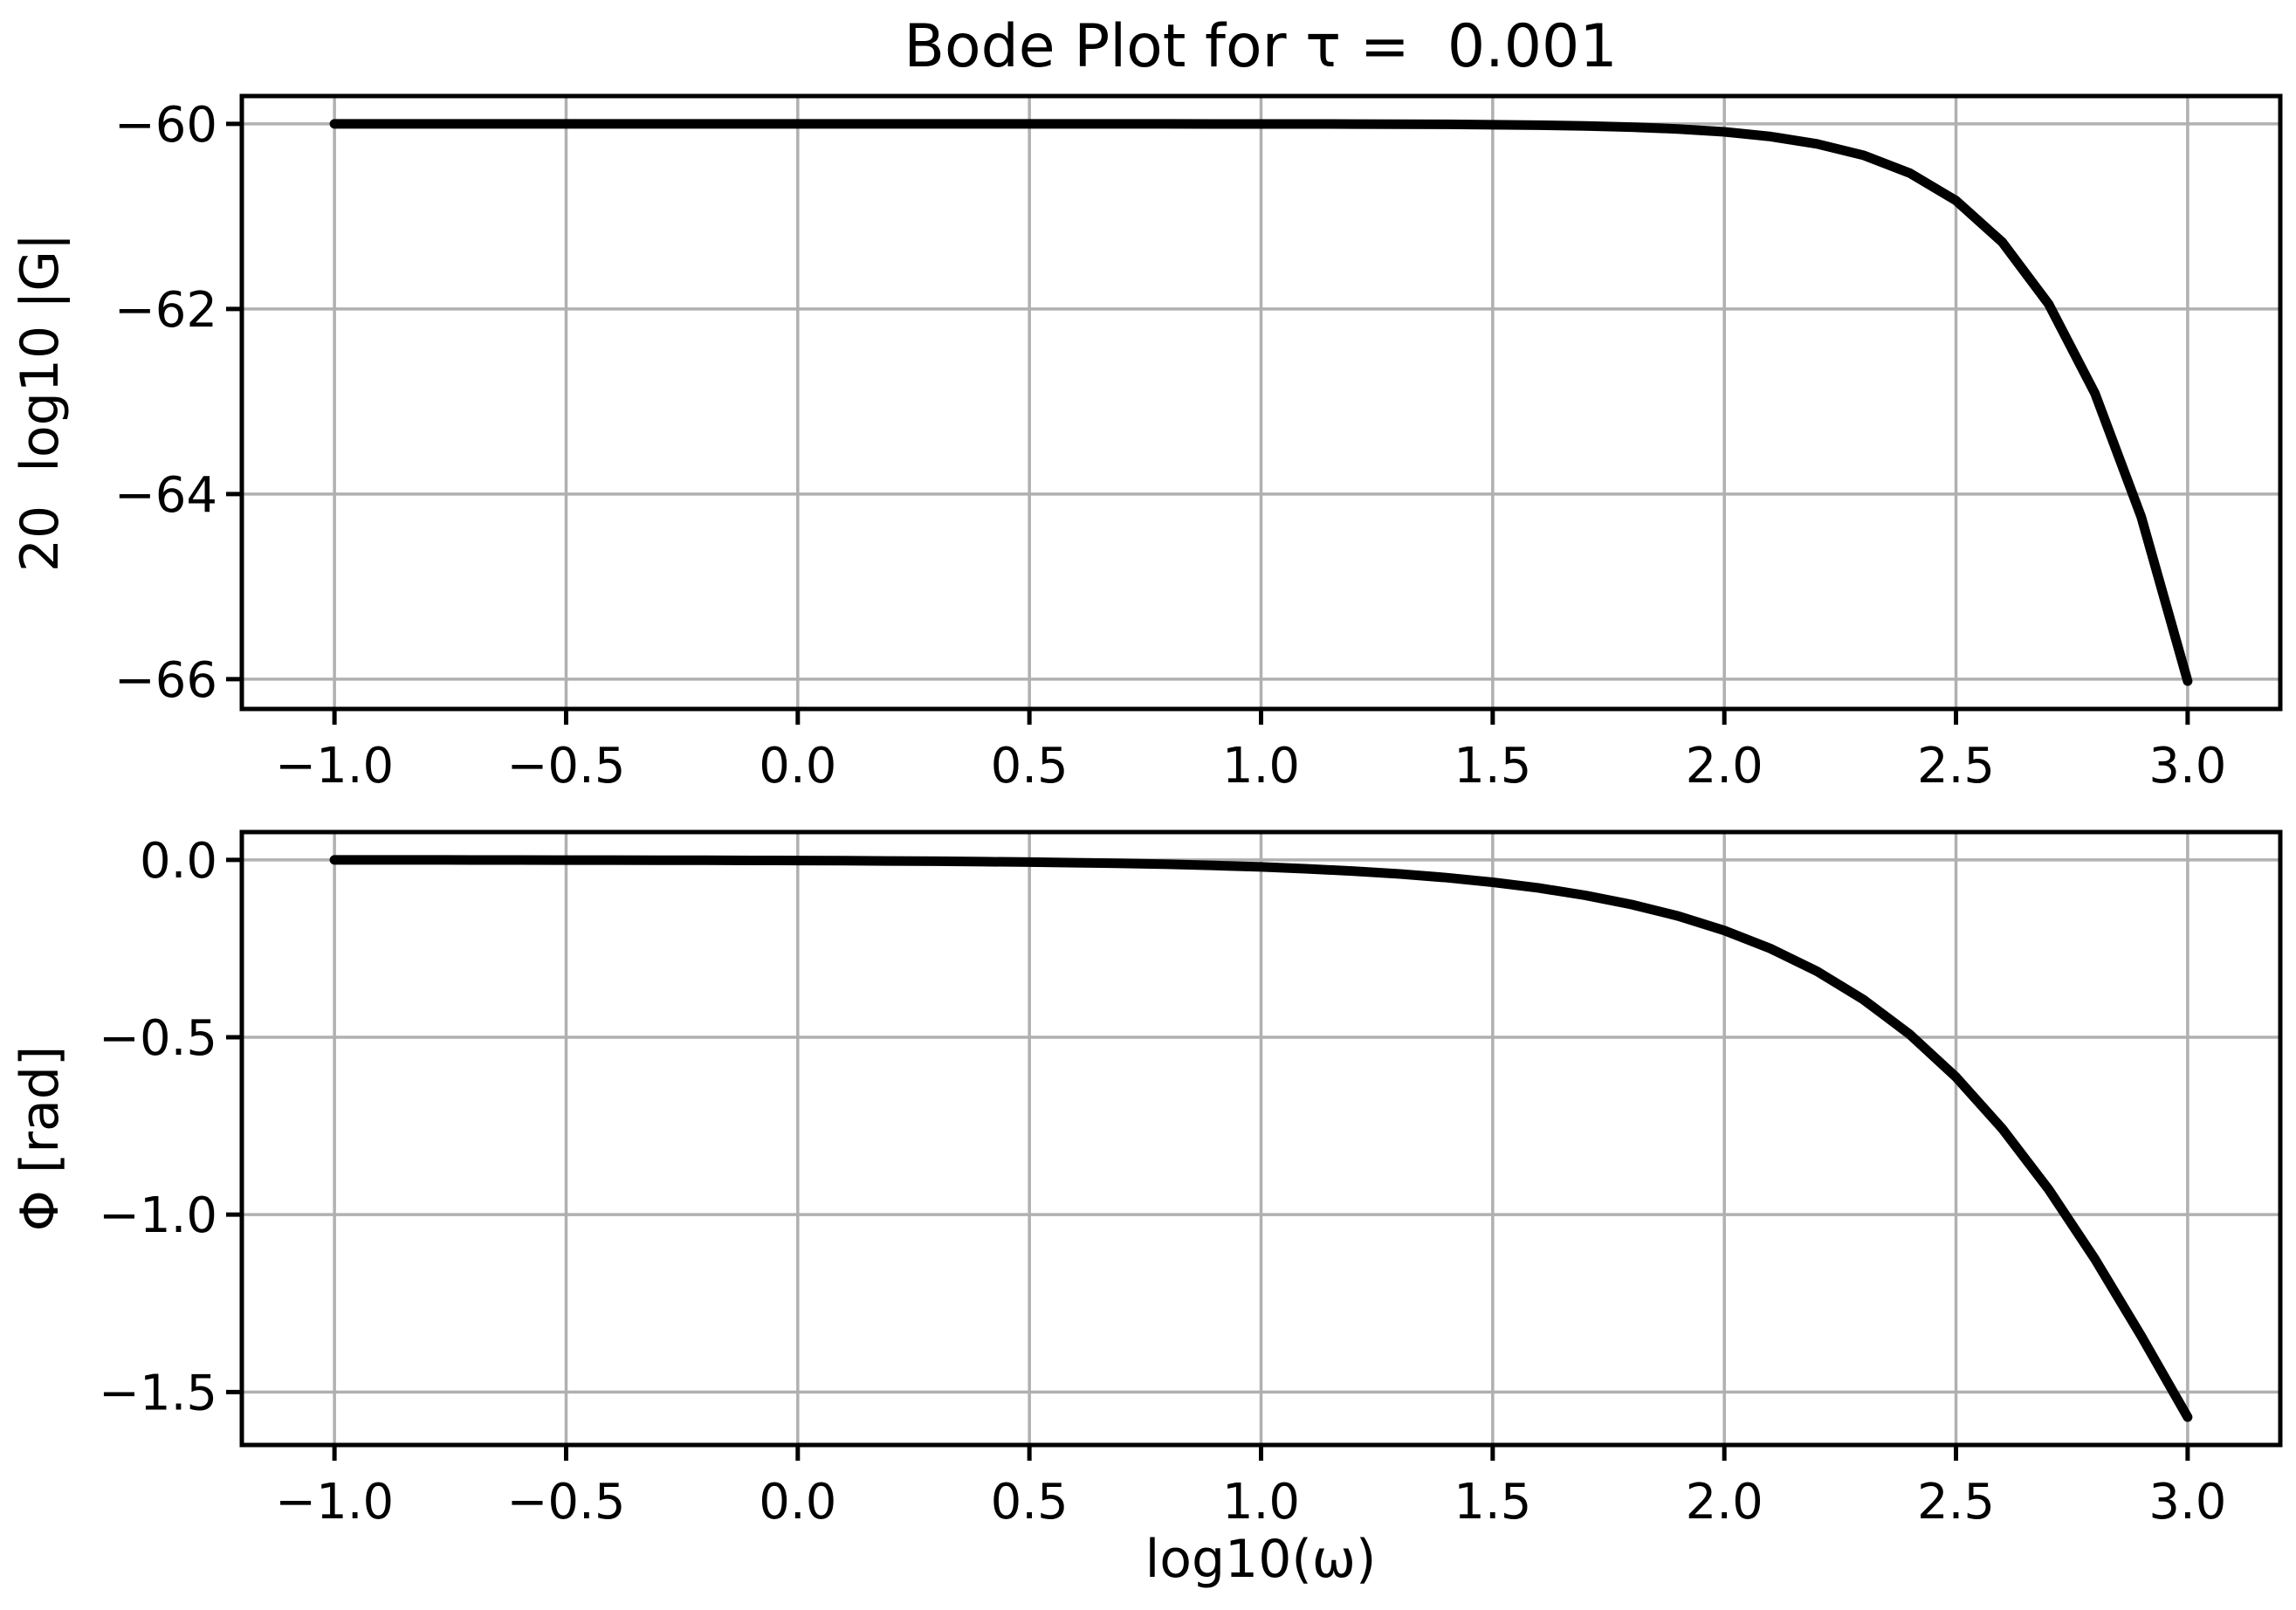 Image resolution: width=2296 pixels, height=1610 pixels. What do you see at coordinates (165, 495) in the screenshot?
I see `y-tick-label: −64` at bounding box center [165, 495].